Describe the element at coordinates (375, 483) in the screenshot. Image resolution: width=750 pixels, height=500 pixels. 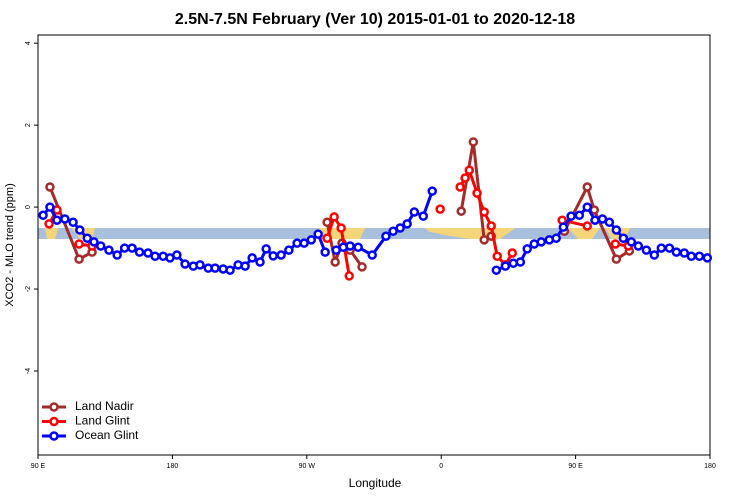
I see `x-axis-label: Longitude` at that location.